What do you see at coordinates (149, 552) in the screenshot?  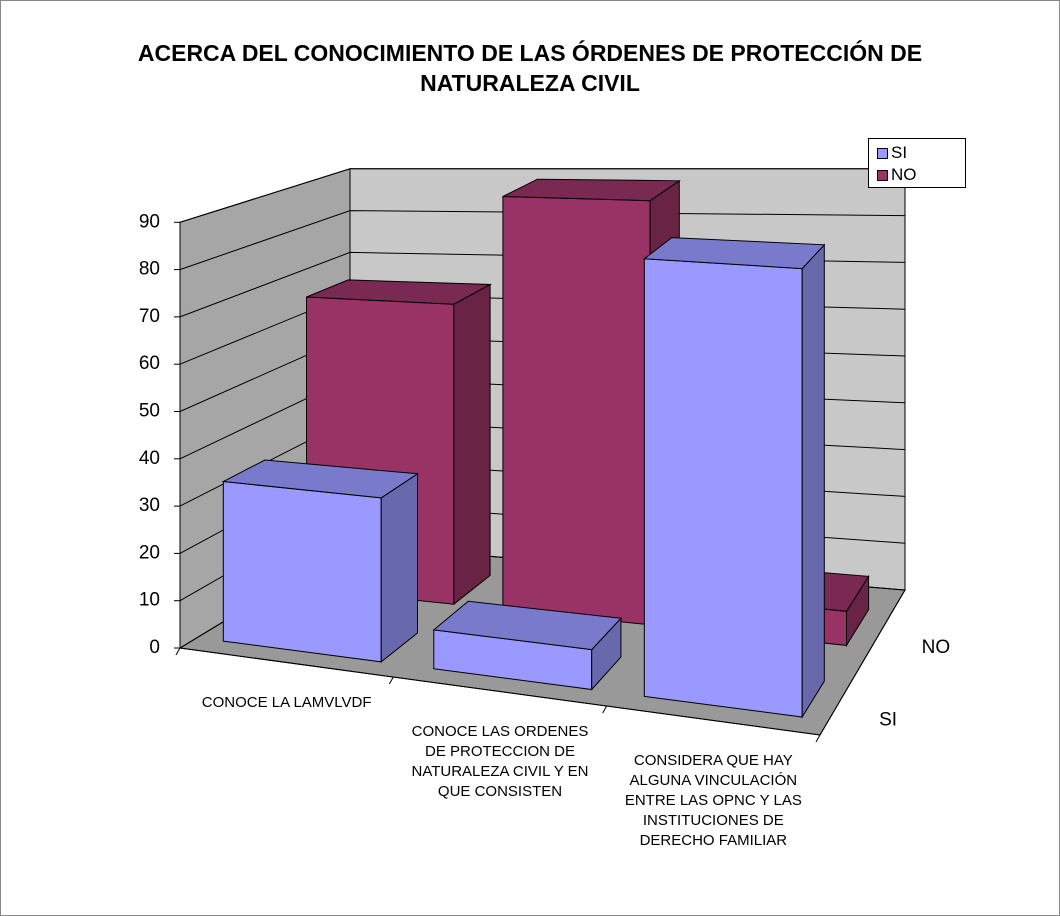 I see `y-tick-label: 20` at bounding box center [149, 552].